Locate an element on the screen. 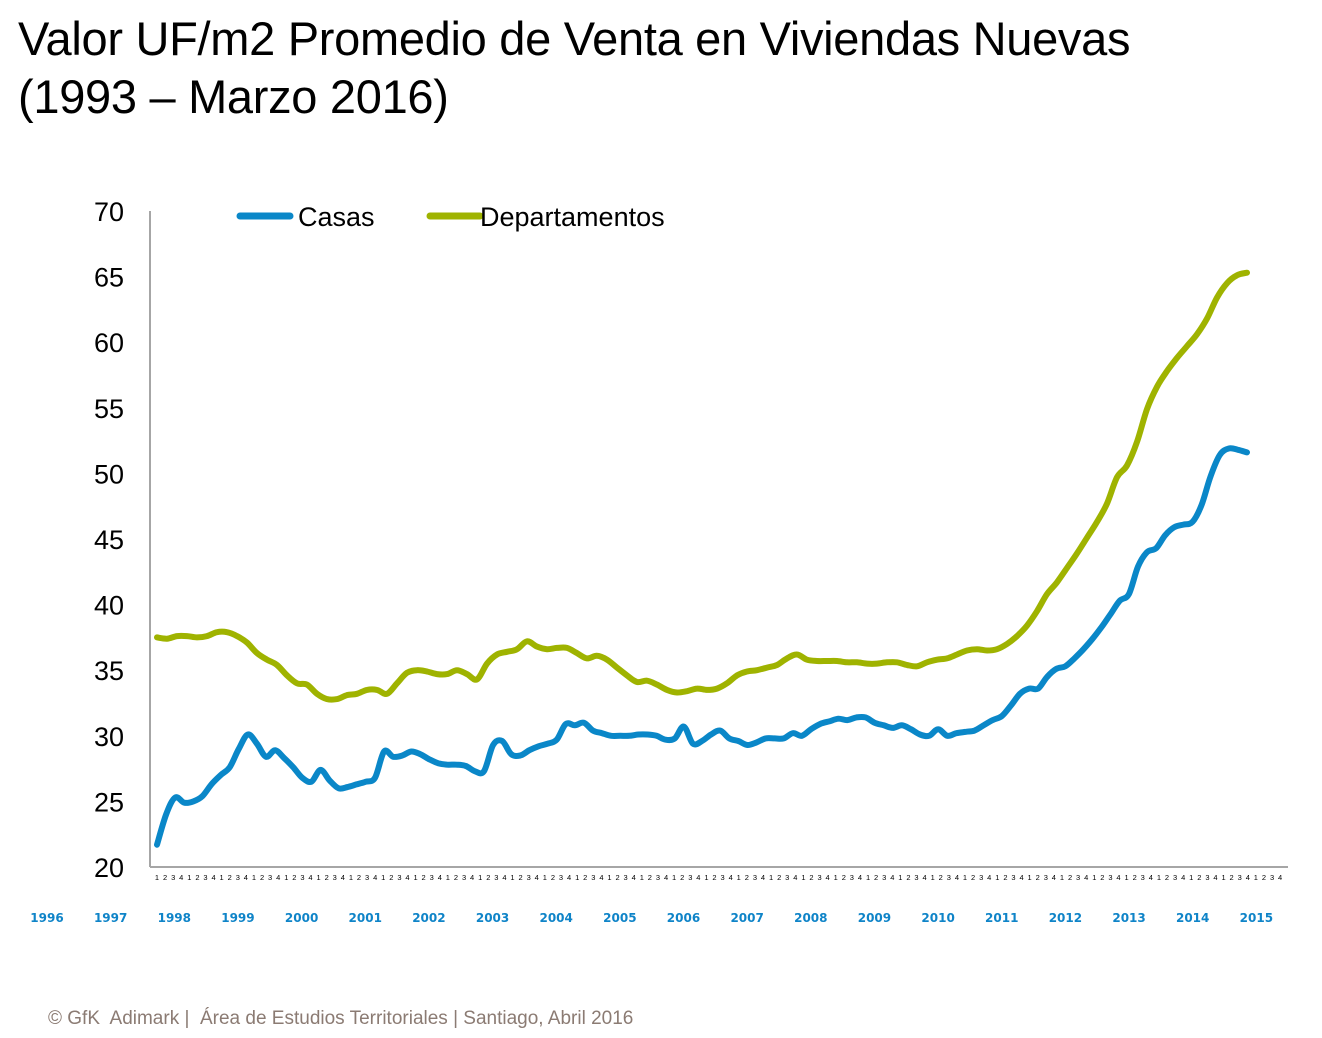 This screenshot has width=1322, height=1038. year-tick-label: 2002 is located at coordinates (428, 918).